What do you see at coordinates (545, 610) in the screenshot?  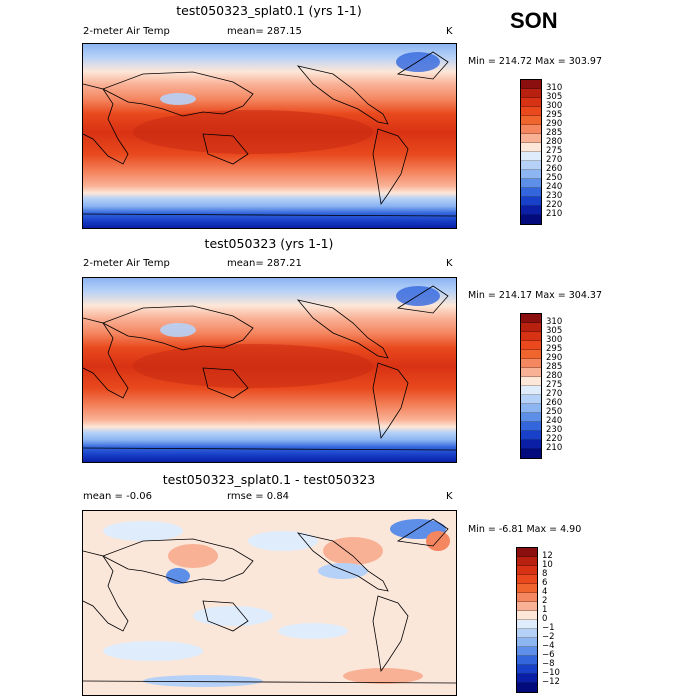 I see `colorbar-tick-label: 1` at bounding box center [545, 610].